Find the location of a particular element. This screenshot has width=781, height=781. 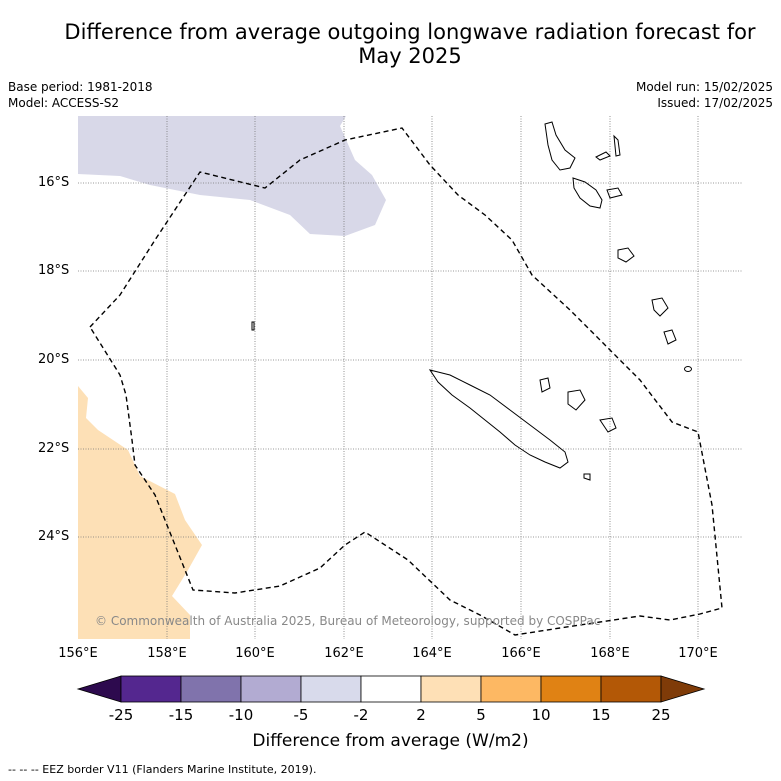

lon-label: 160°E is located at coordinates (255, 653).